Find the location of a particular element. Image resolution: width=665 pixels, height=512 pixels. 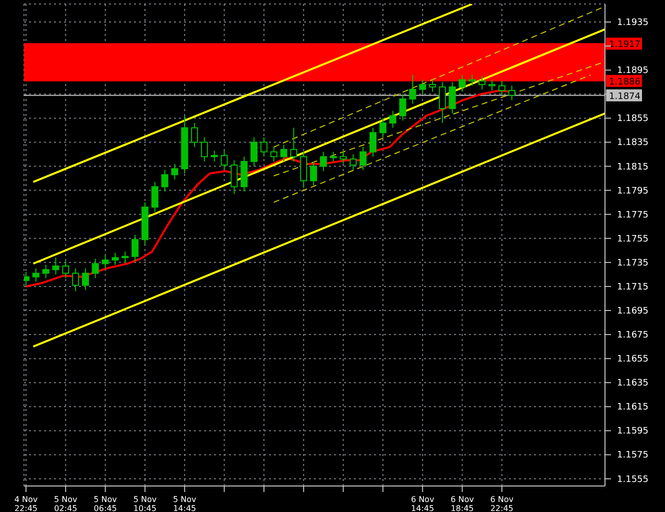

y-tick-label: 1.1655 is located at coordinates (632, 359).